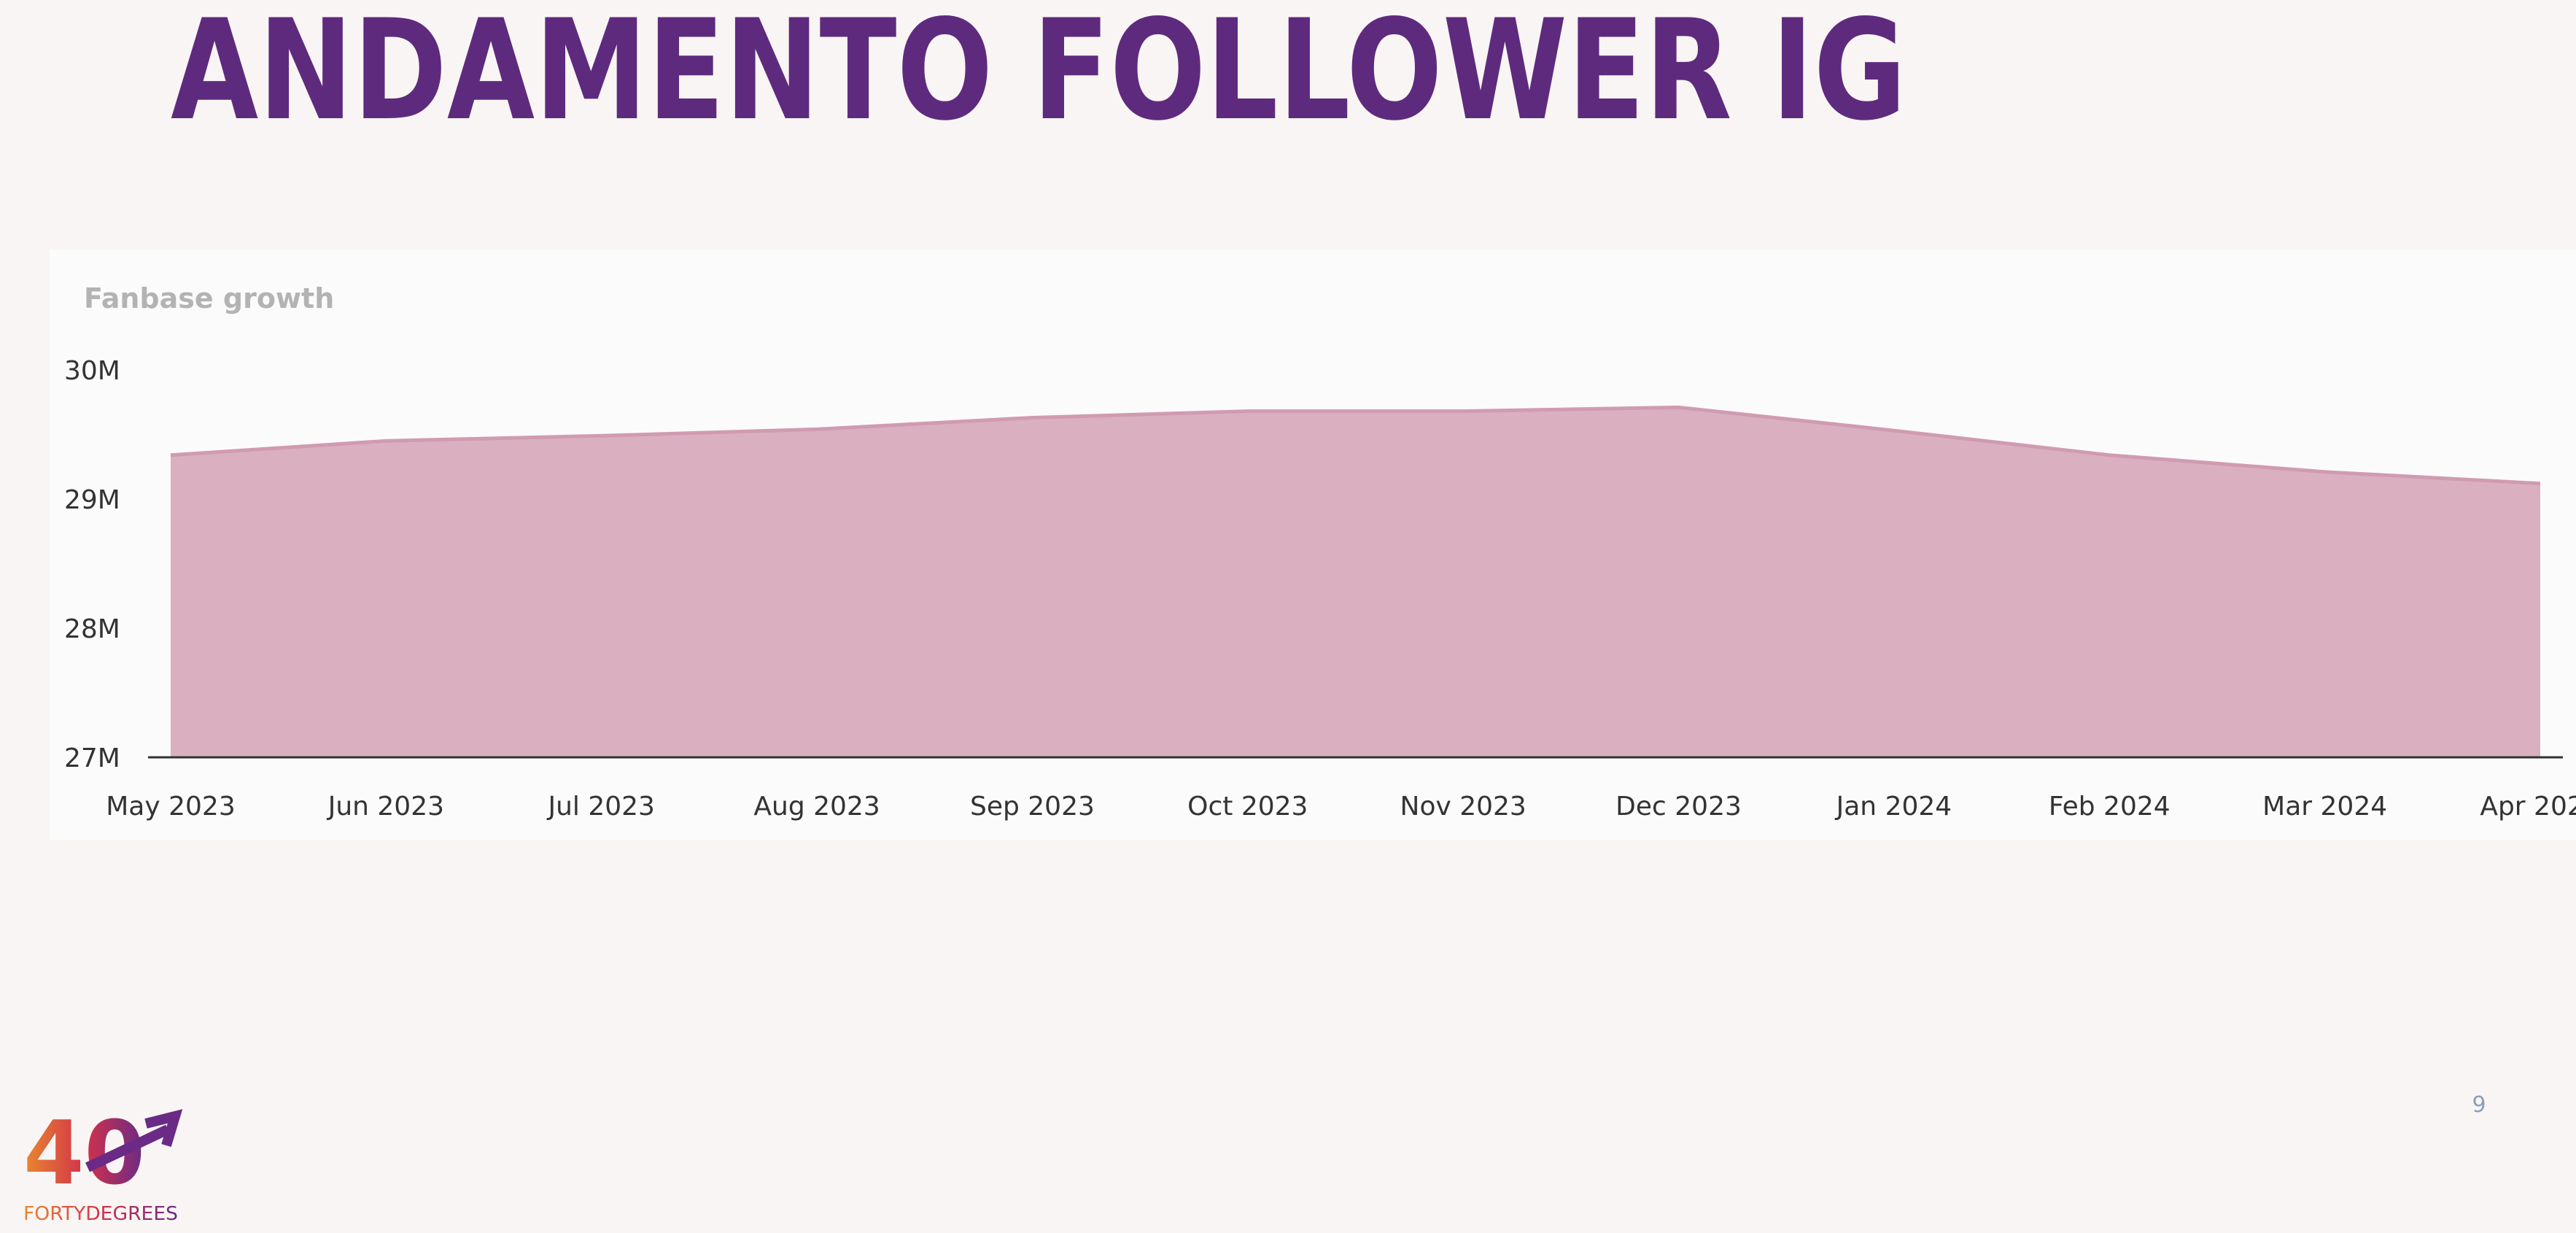  What do you see at coordinates (1038, 75) in the screenshot?
I see `slide-title: ANDAMENTO FOLLOWER IG` at bounding box center [1038, 75].